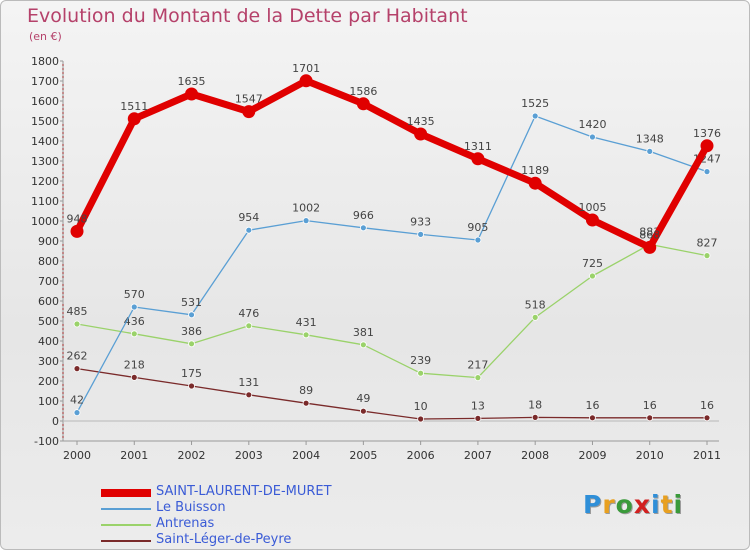  What do you see at coordinates (45, 161) in the screenshot?
I see `y-tick-label: 1300` at bounding box center [45, 161].